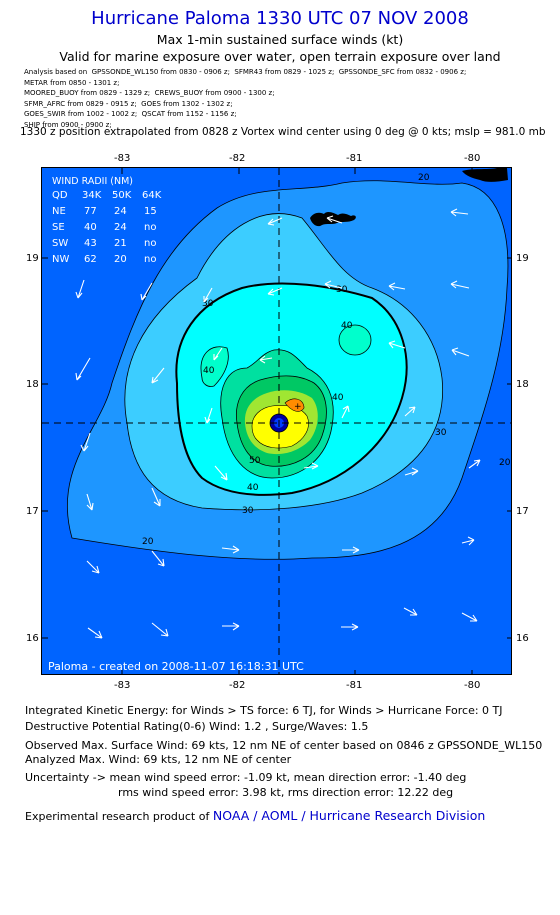 The width and height of the screenshot is (560, 915). I want to click on lon-tick-top: -82, so click(237, 158).